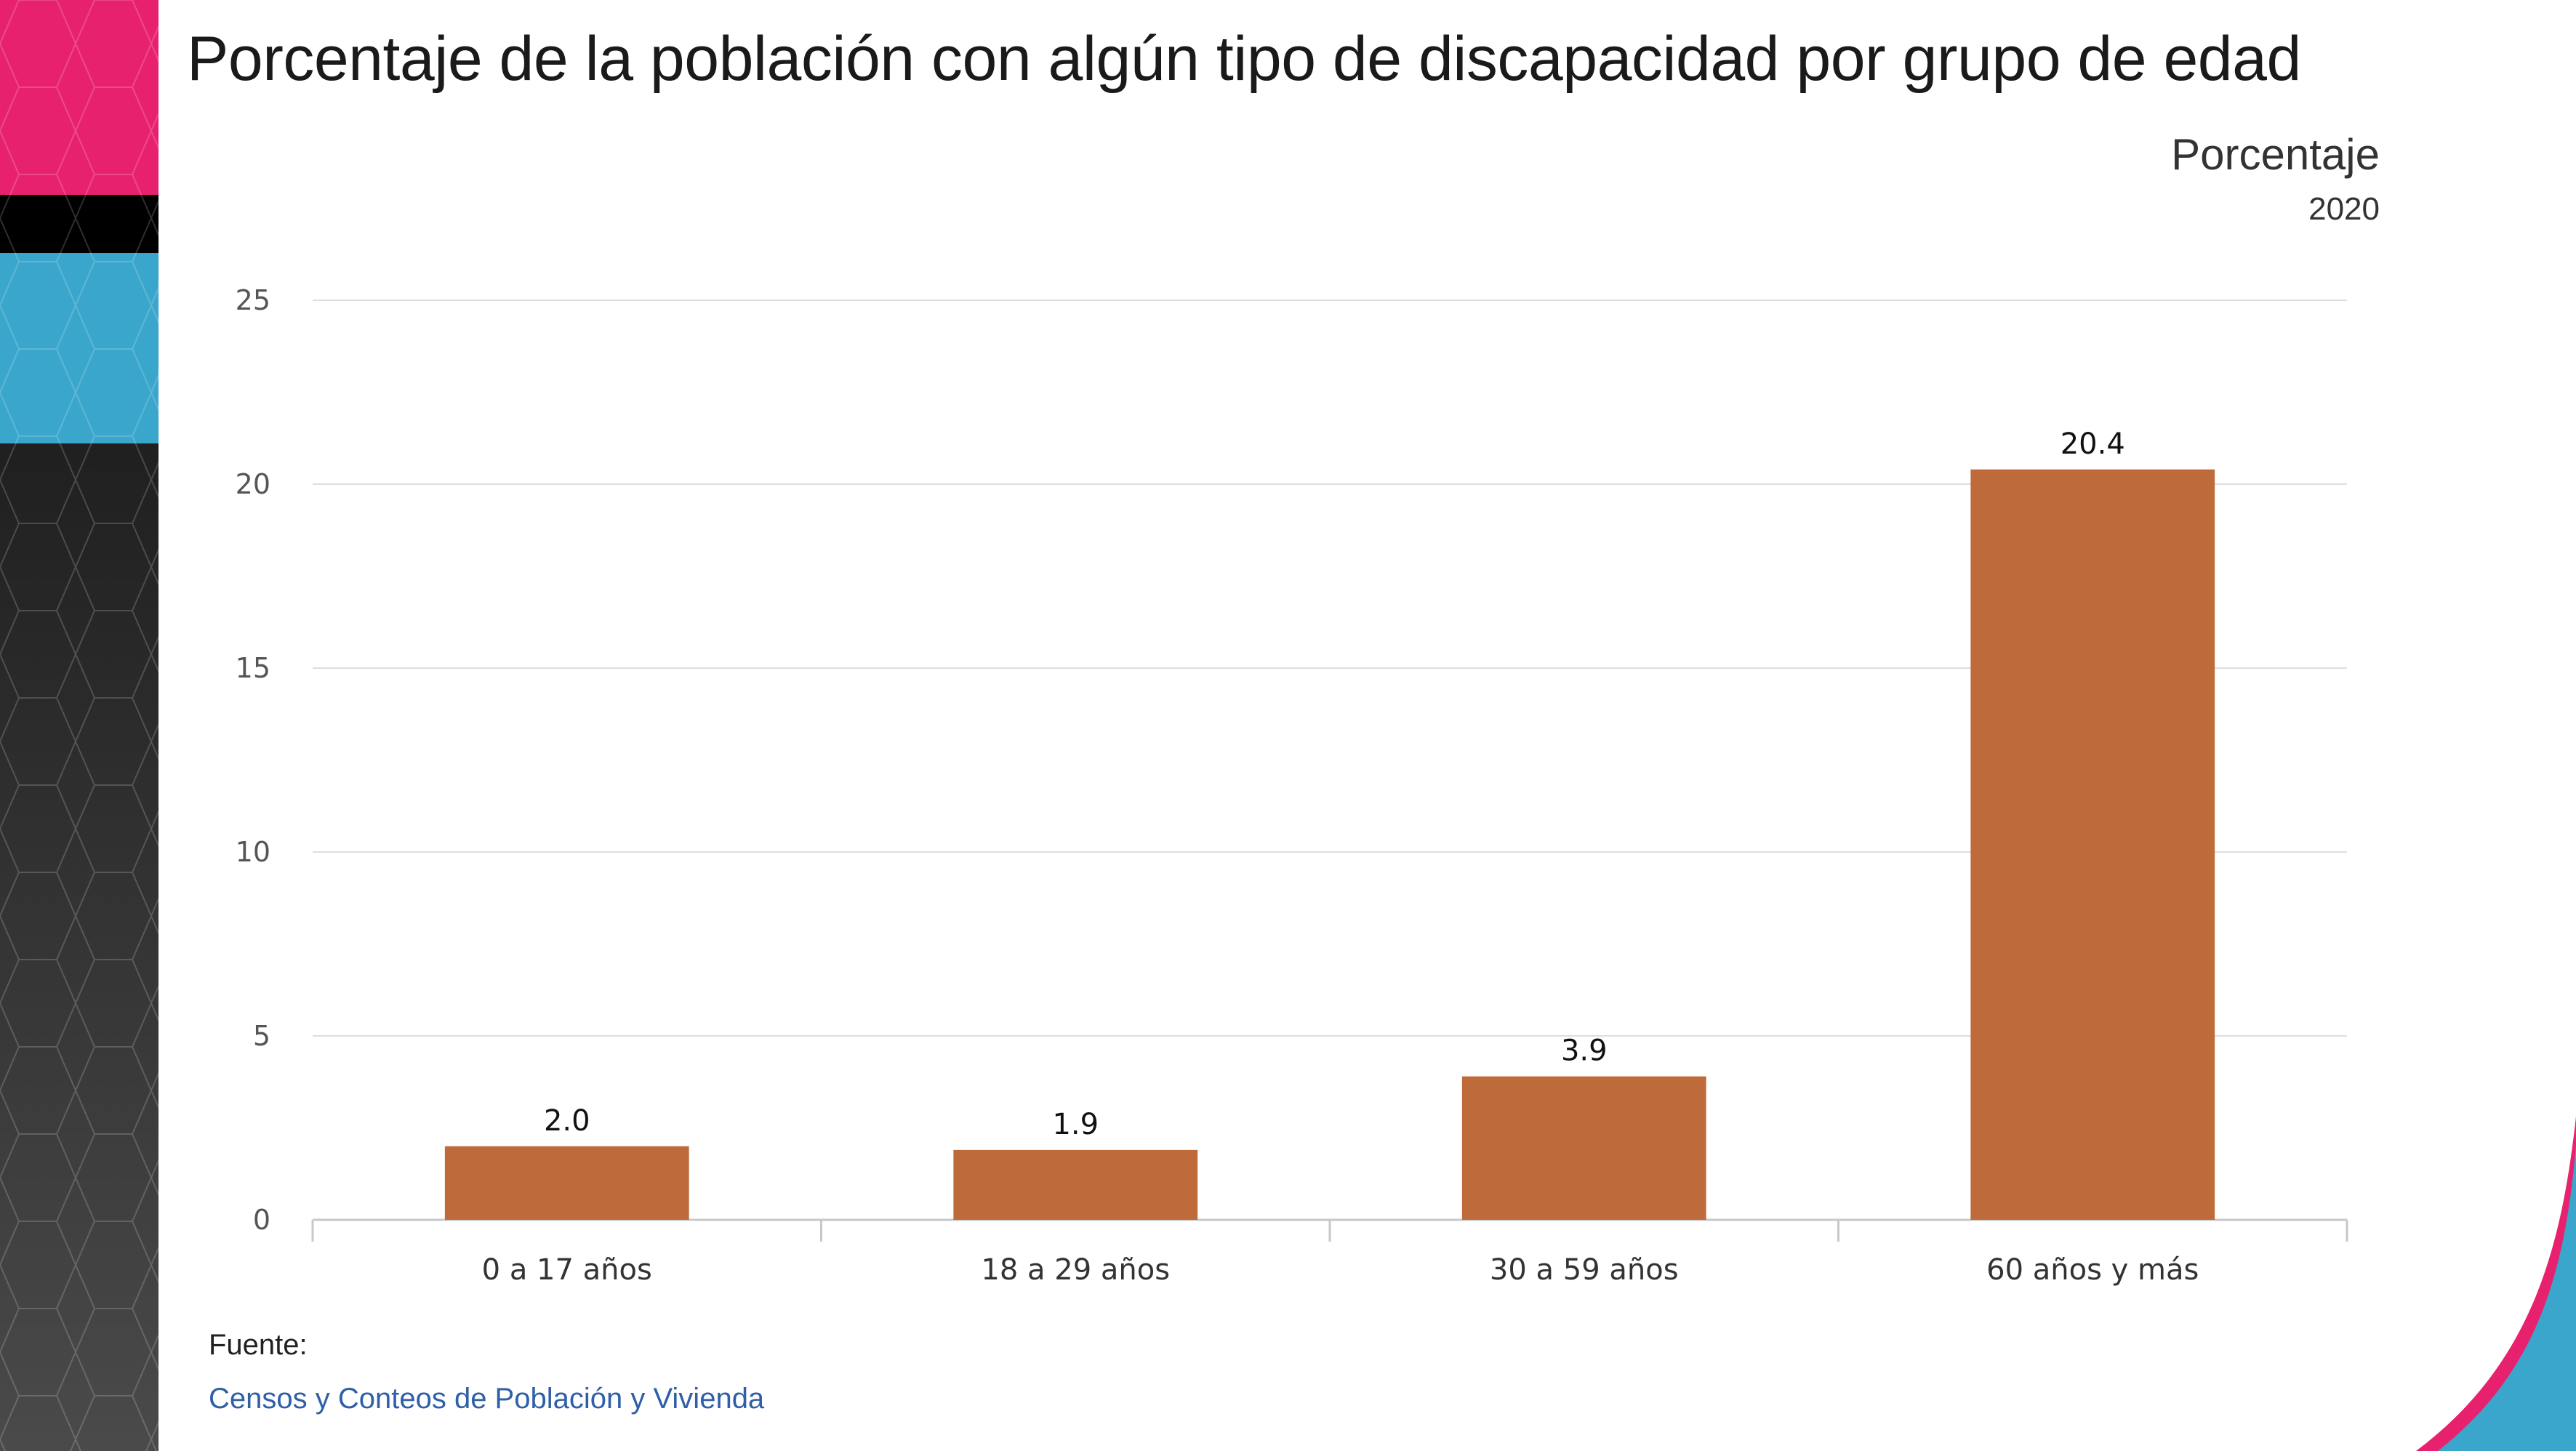 The height and width of the screenshot is (1451, 2576). I want to click on y-tick-label-0: 0, so click(261, 1220).